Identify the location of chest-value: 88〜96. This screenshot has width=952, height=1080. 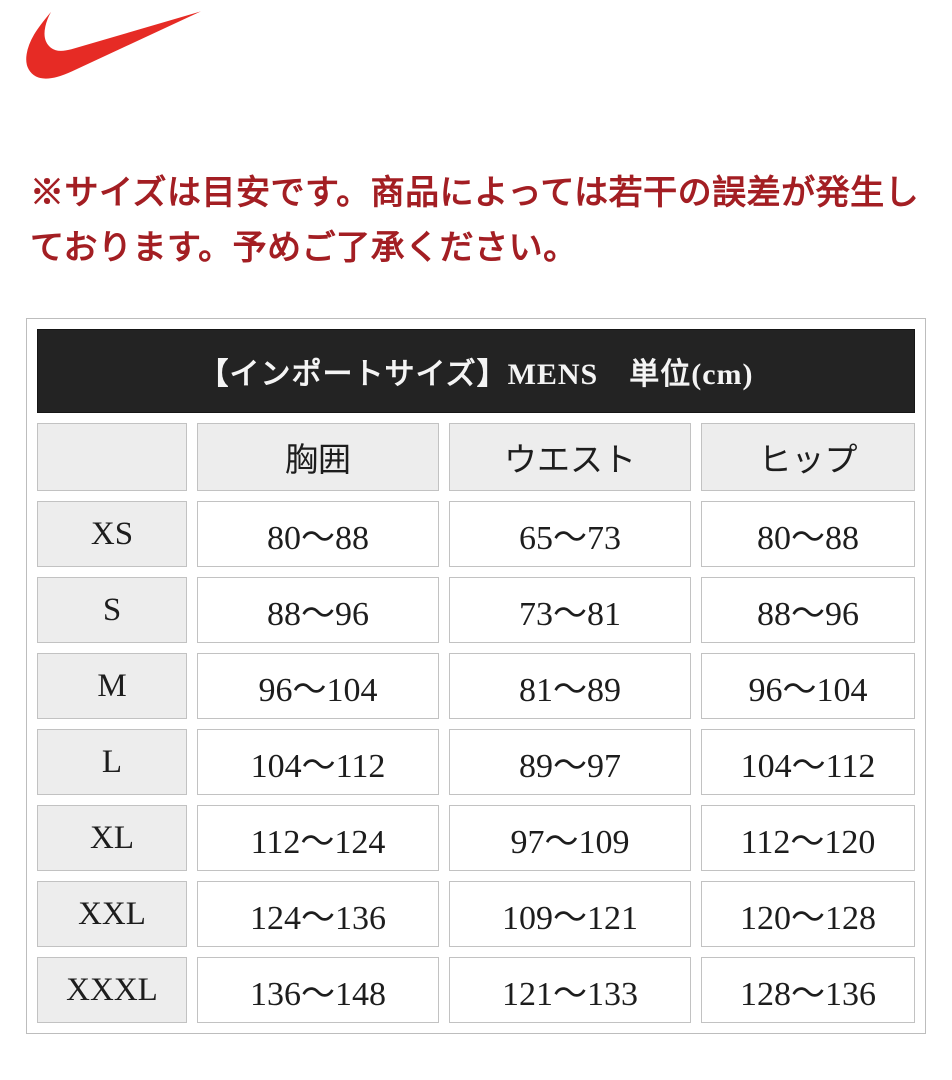
(318, 610).